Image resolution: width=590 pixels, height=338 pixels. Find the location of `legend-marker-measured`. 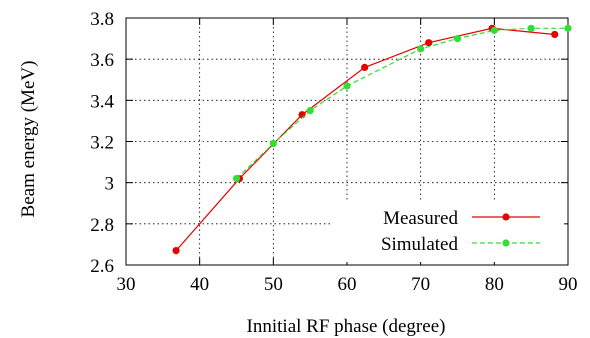

legend-marker-measured is located at coordinates (506, 217).